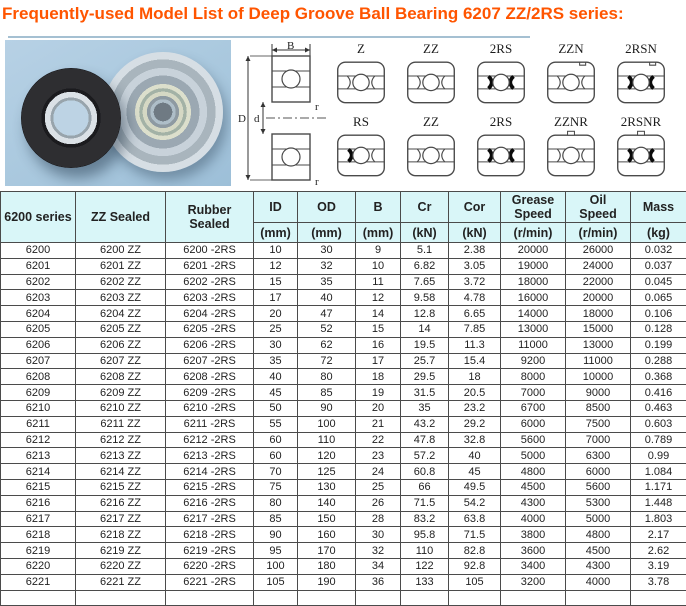 This screenshot has width=686, height=606. What do you see at coordinates (121, 361) in the screenshot?
I see `cell-zz: 6207 ZZ` at bounding box center [121, 361].